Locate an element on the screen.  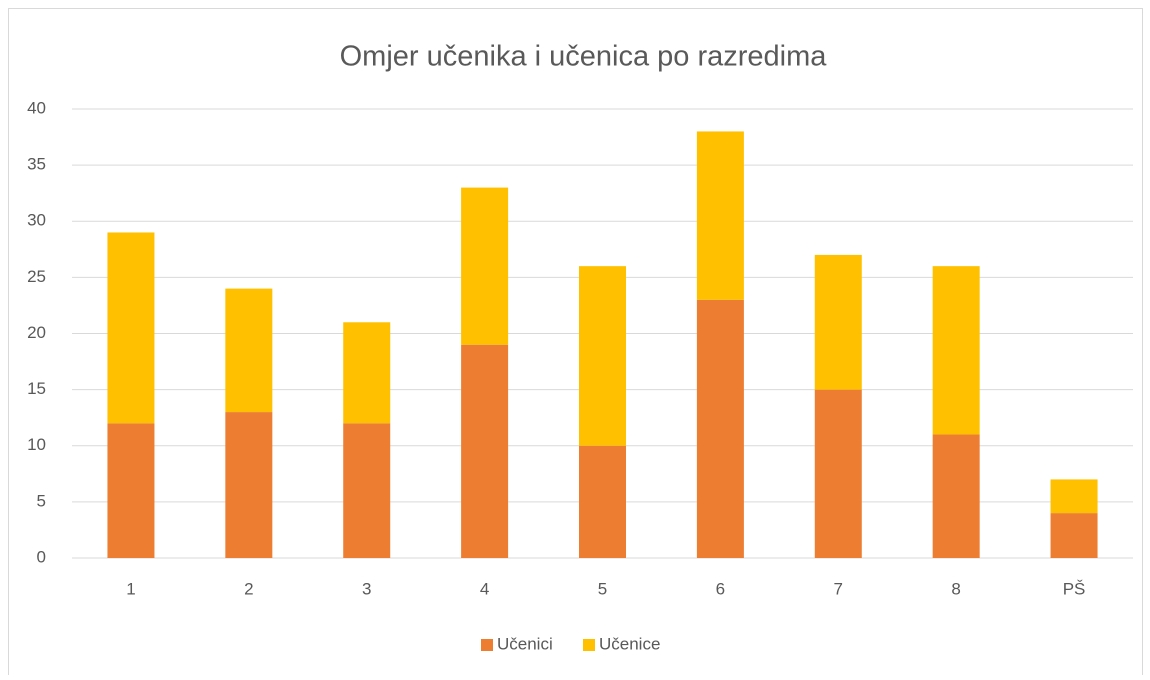
x-tick-label: 2 is located at coordinates (248, 588).